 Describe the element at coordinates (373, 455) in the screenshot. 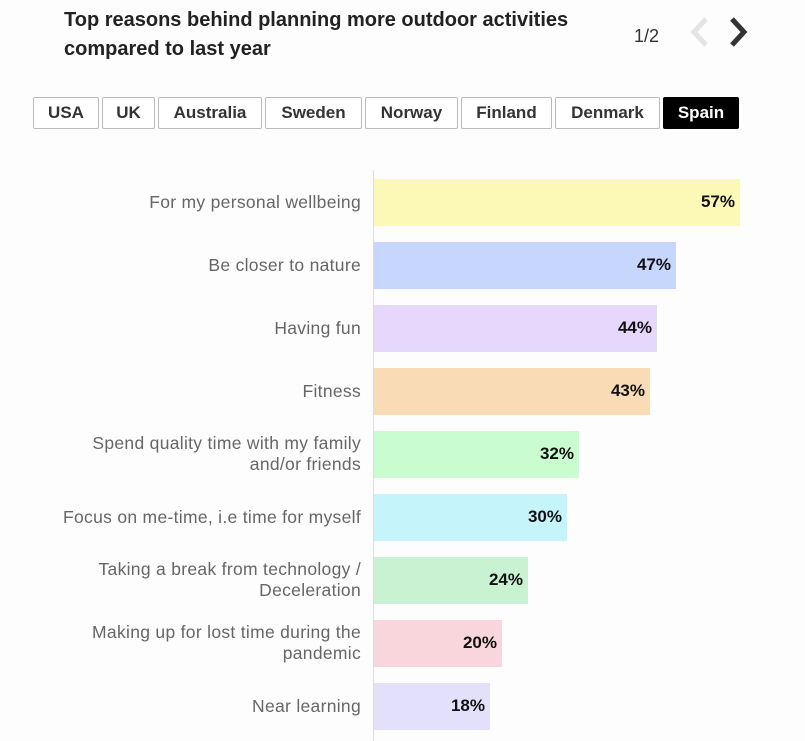

I see `y-axis-line` at that location.